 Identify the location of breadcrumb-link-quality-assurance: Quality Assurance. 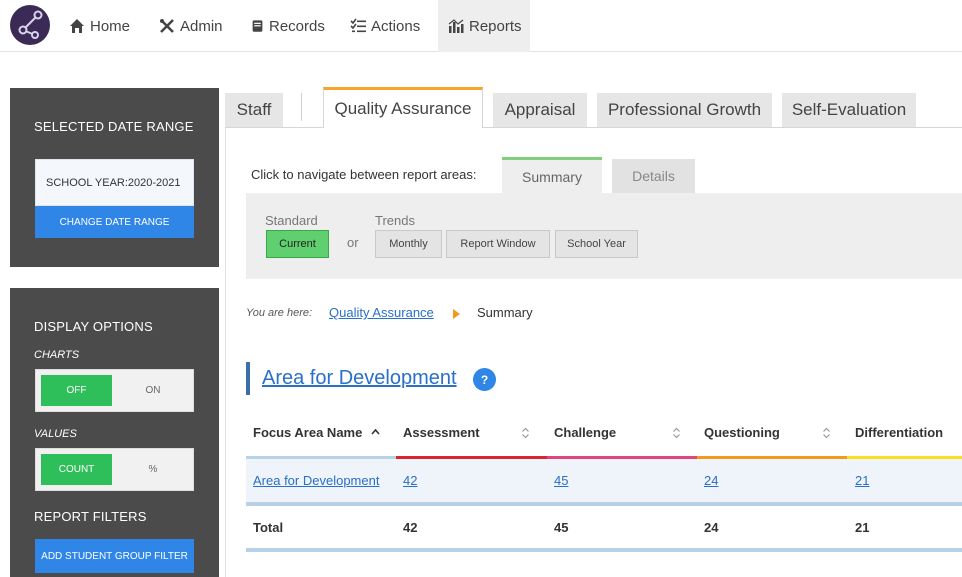
(381, 312).